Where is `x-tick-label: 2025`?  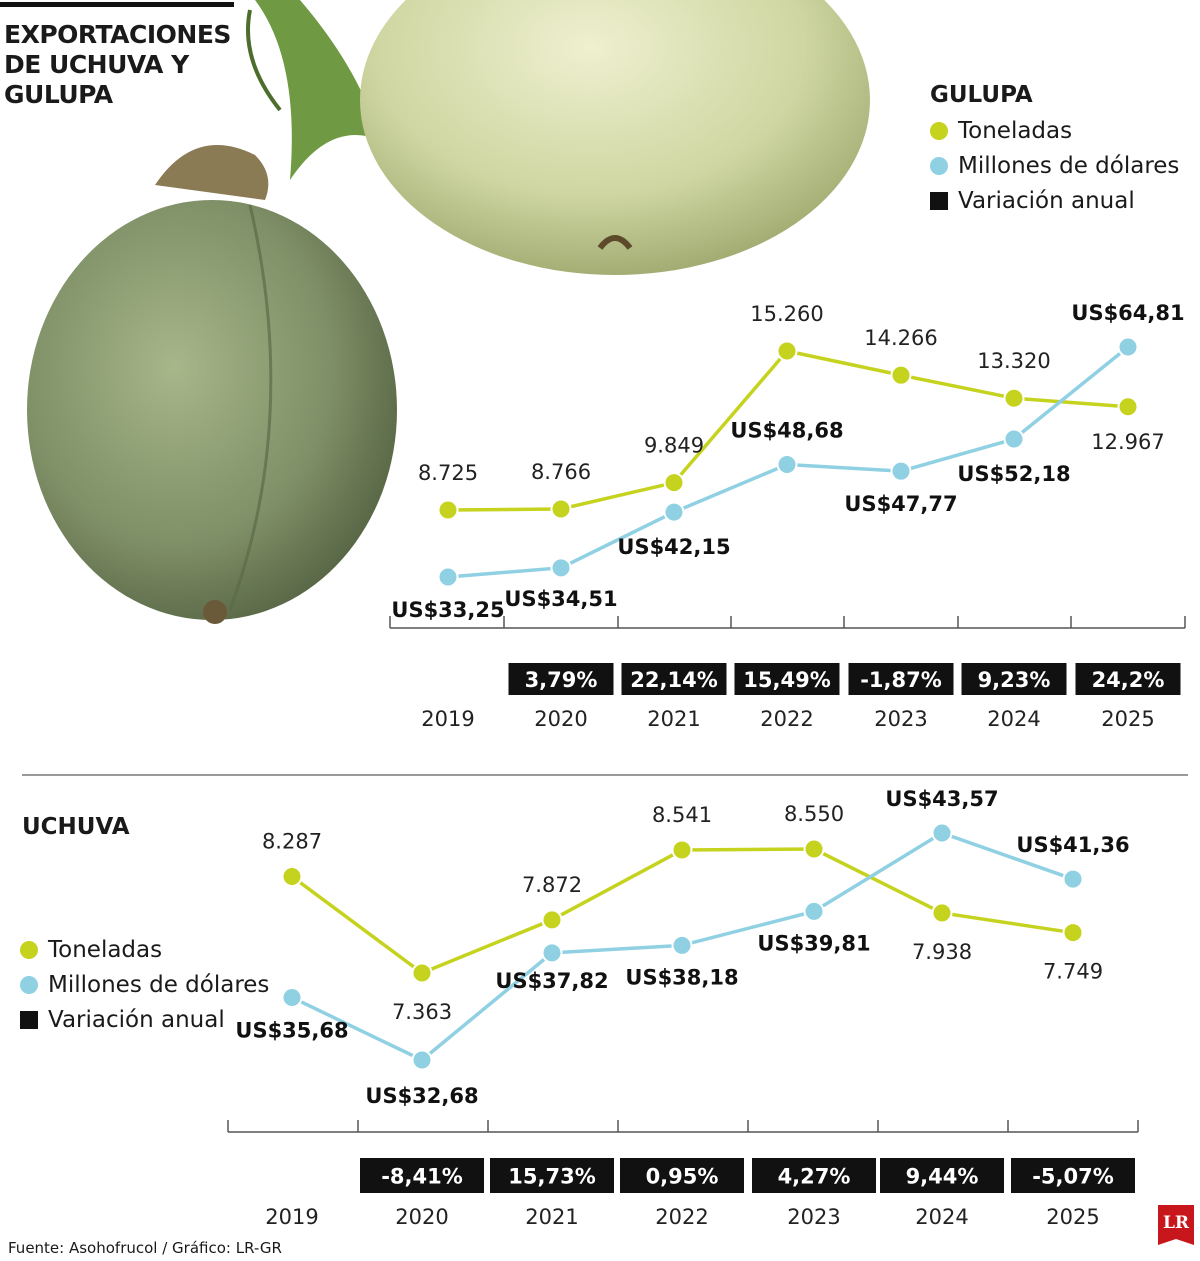 x-tick-label: 2025 is located at coordinates (1127, 719).